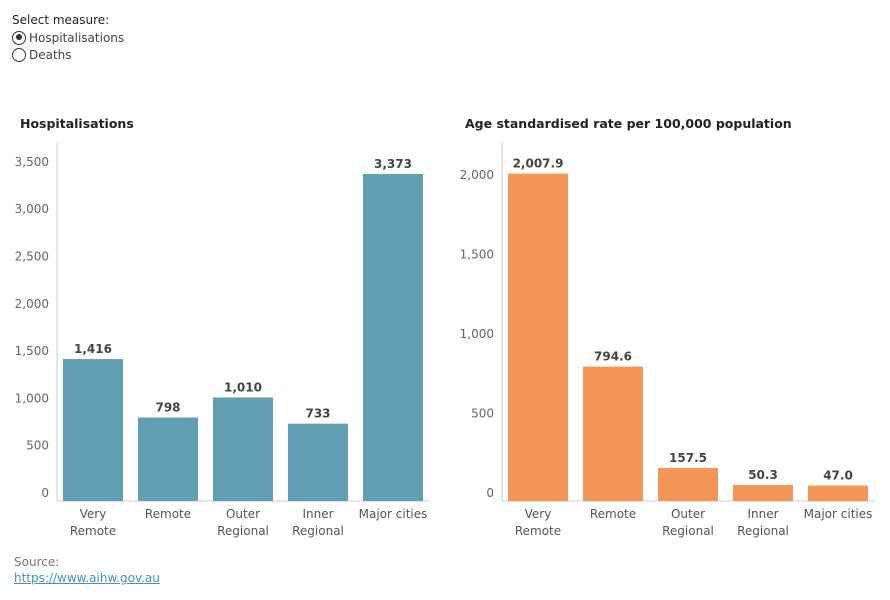  What do you see at coordinates (477, 175) in the screenshot?
I see `right-y-tick-label: 2,000` at bounding box center [477, 175].